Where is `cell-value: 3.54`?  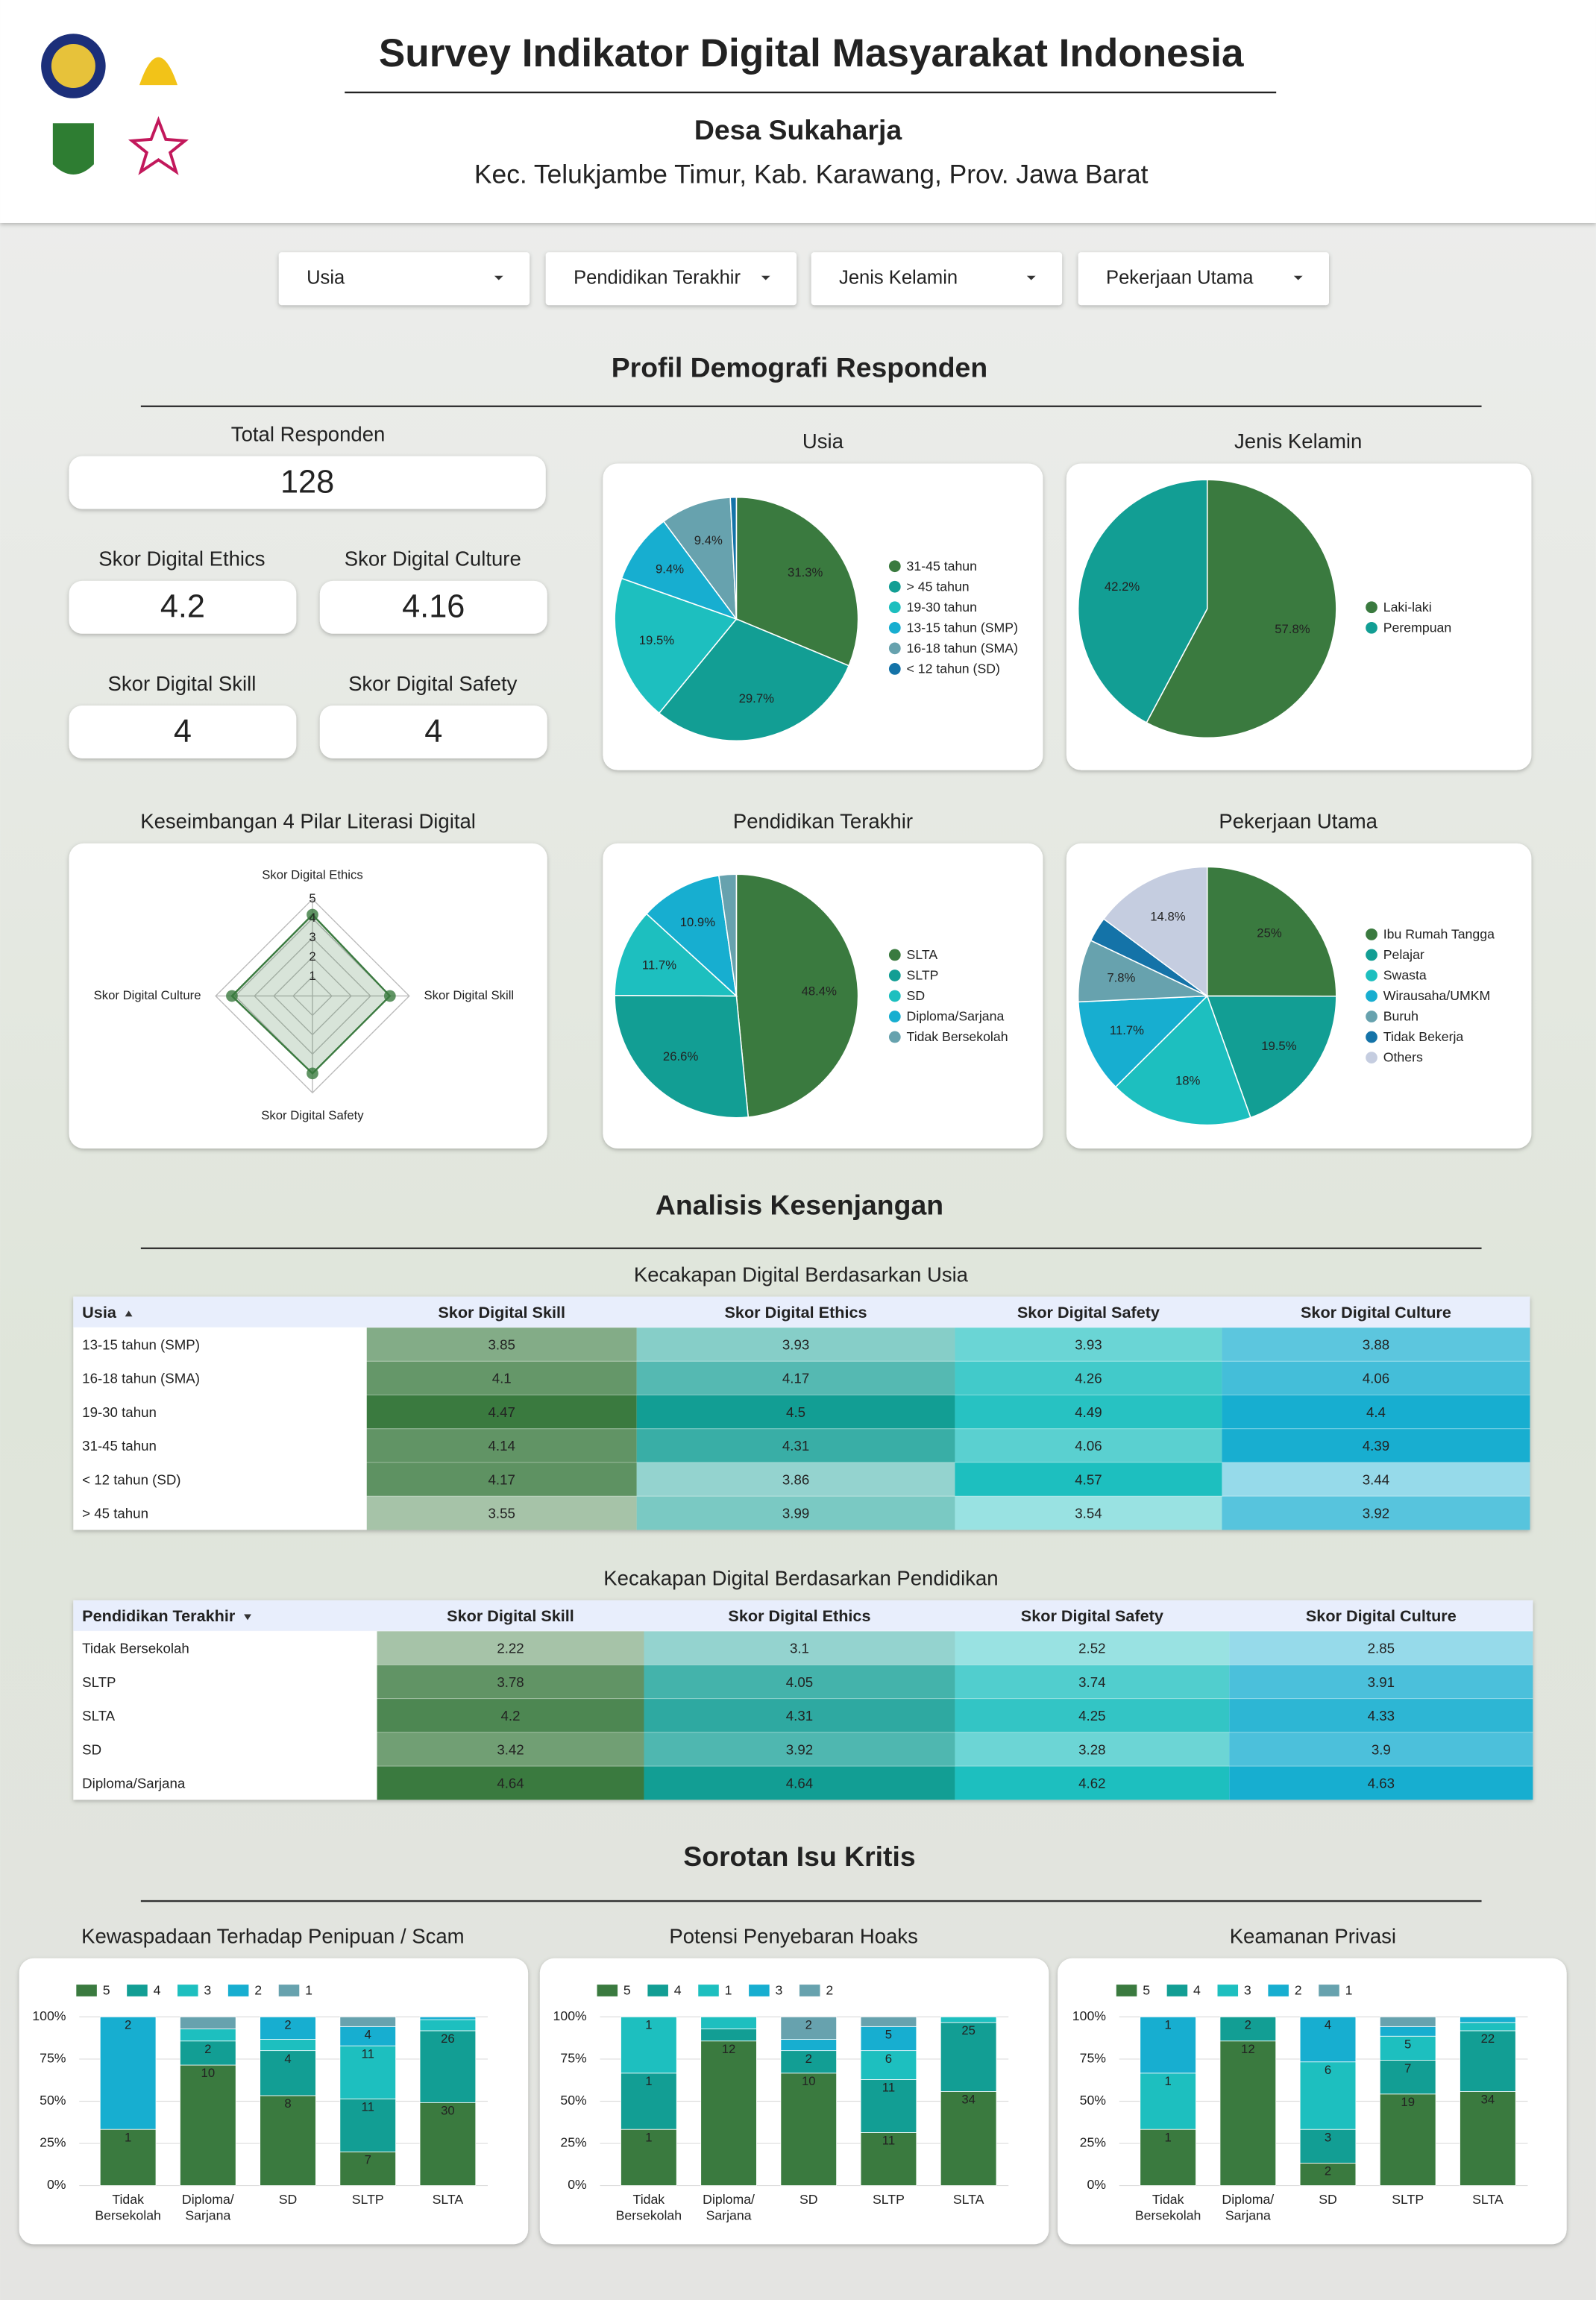
cell-value: 3.54 is located at coordinates (1088, 1513).